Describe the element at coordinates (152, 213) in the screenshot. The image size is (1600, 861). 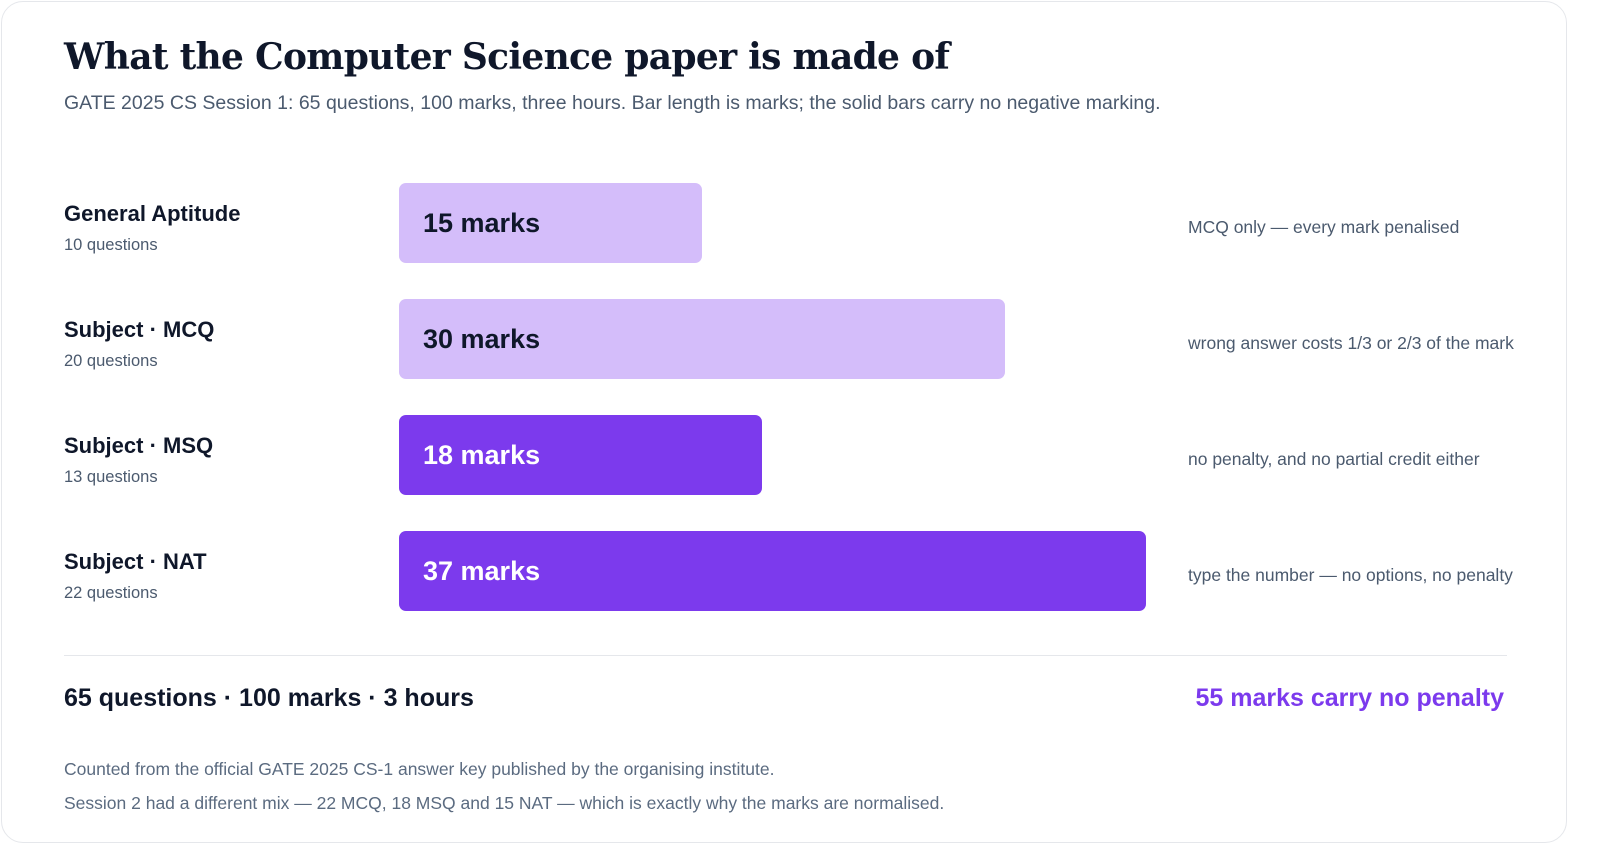
I see `category-name: General Aptitude` at that location.